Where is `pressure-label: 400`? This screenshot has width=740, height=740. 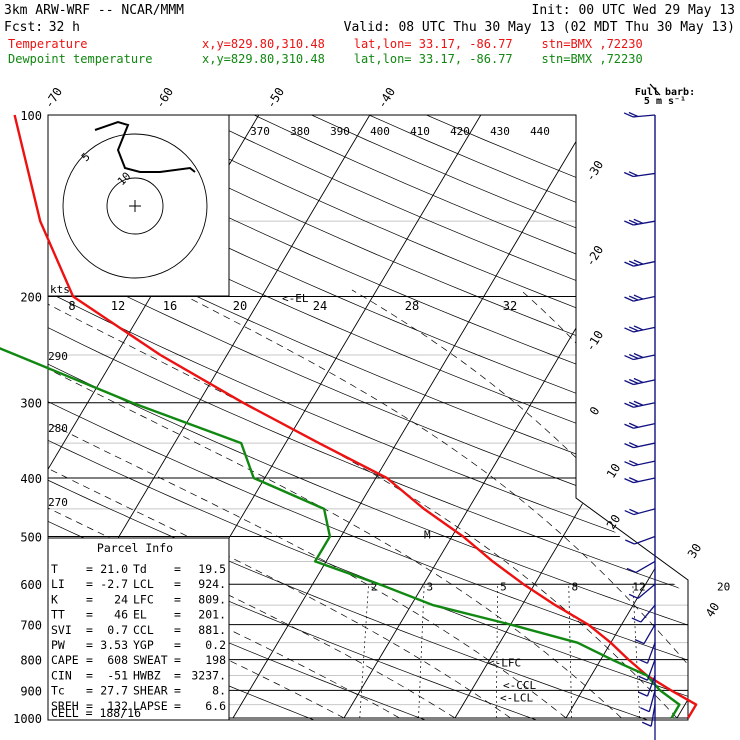 pressure-label: 400 is located at coordinates (31, 479).